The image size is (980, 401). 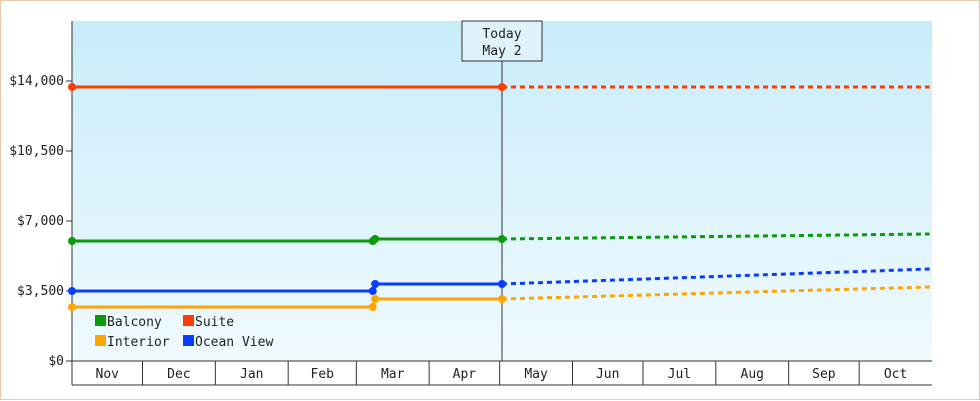 What do you see at coordinates (100, 320) in the screenshot?
I see `legend-swatch-balcony` at bounding box center [100, 320].